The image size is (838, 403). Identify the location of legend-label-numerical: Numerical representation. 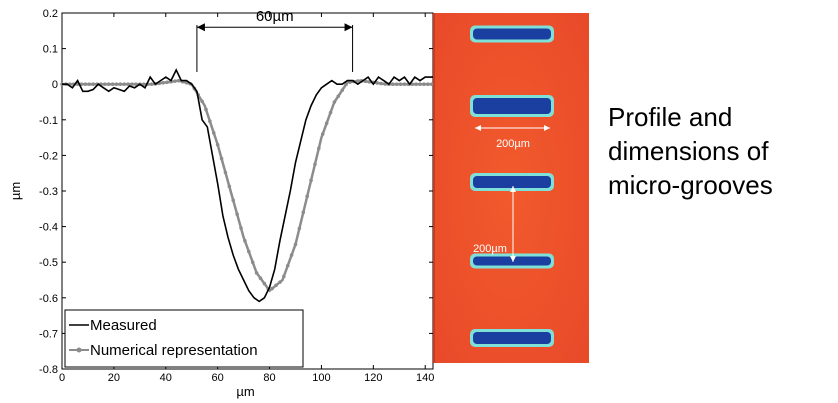
(174, 350).